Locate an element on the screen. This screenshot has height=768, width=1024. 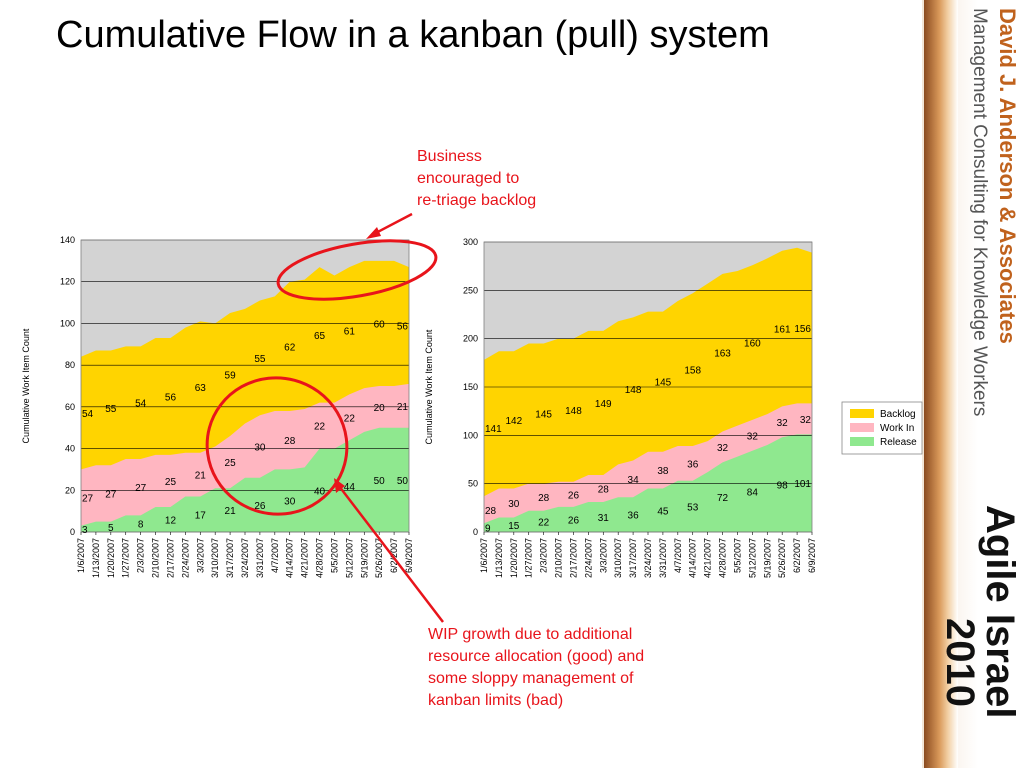
data-label-release: 50 is located at coordinates (380, 481).